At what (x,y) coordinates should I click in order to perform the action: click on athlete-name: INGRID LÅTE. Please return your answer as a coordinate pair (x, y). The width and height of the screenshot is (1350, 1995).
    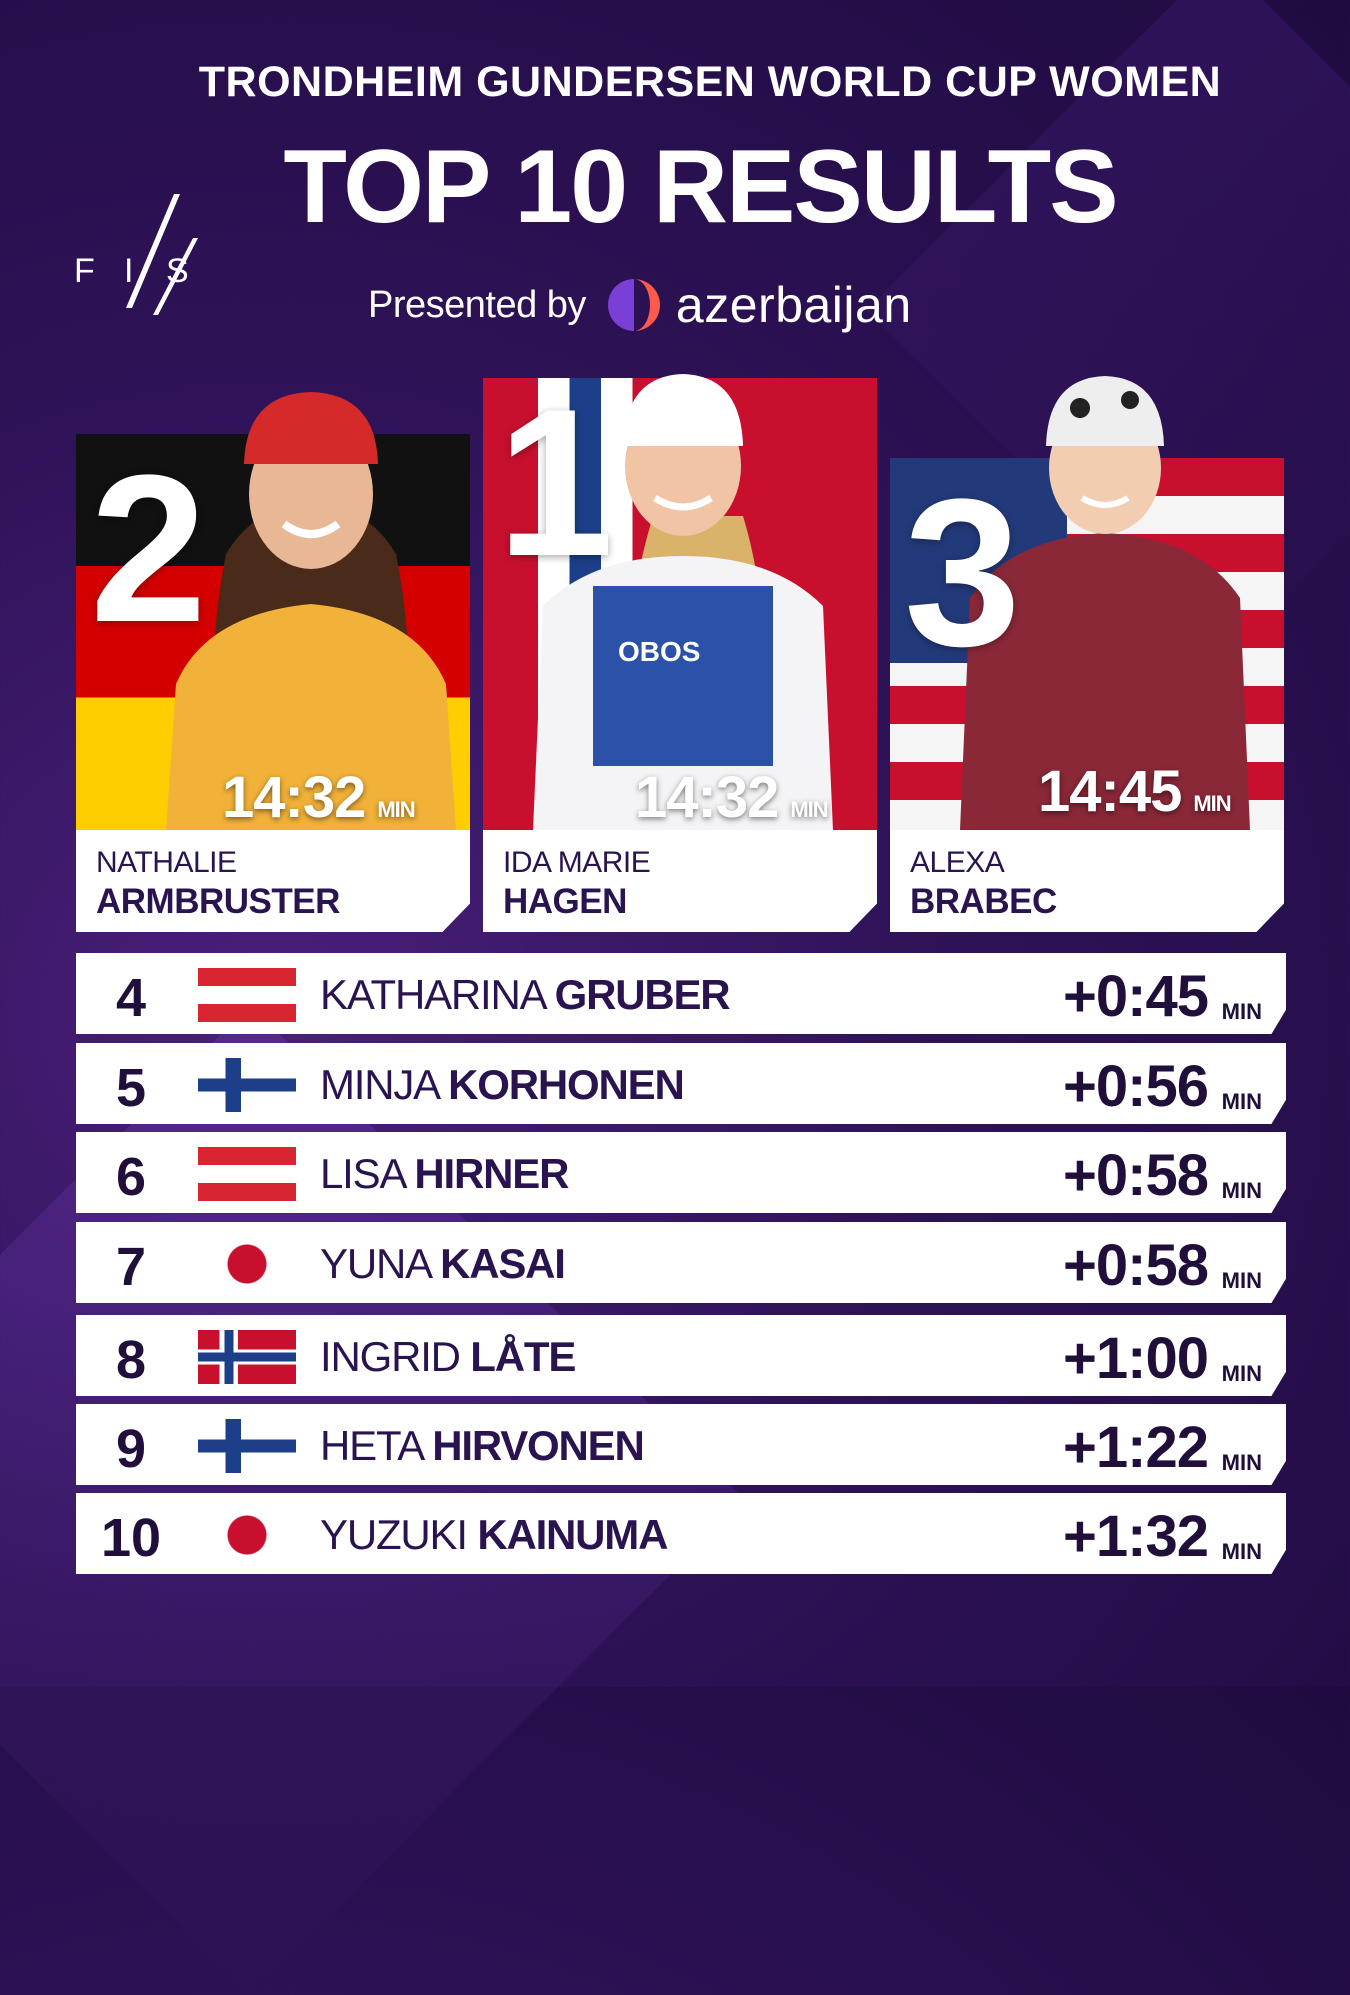
    Looking at the image, I should click on (448, 1357).